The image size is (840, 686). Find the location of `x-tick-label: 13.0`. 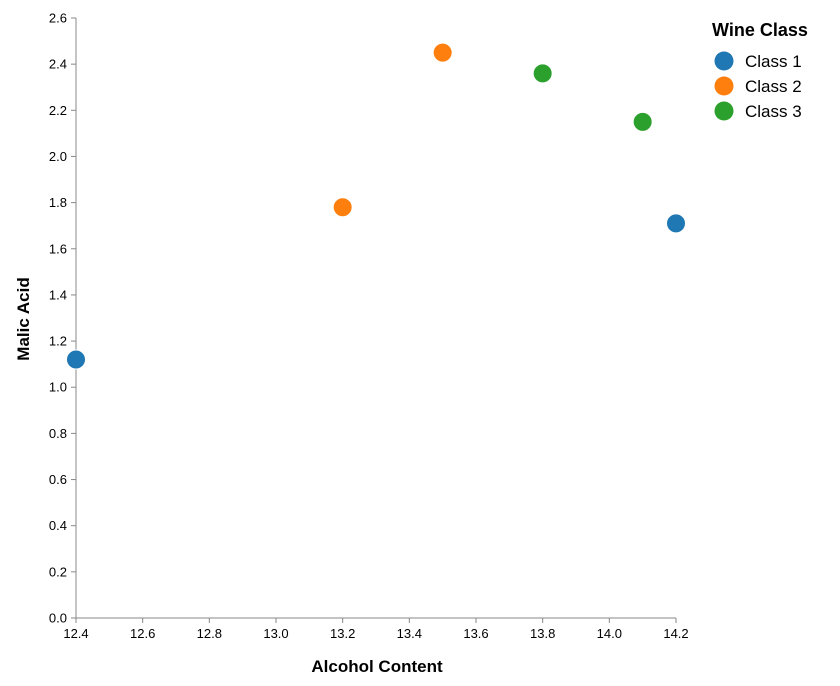

x-tick-label: 13.0 is located at coordinates (275, 633).